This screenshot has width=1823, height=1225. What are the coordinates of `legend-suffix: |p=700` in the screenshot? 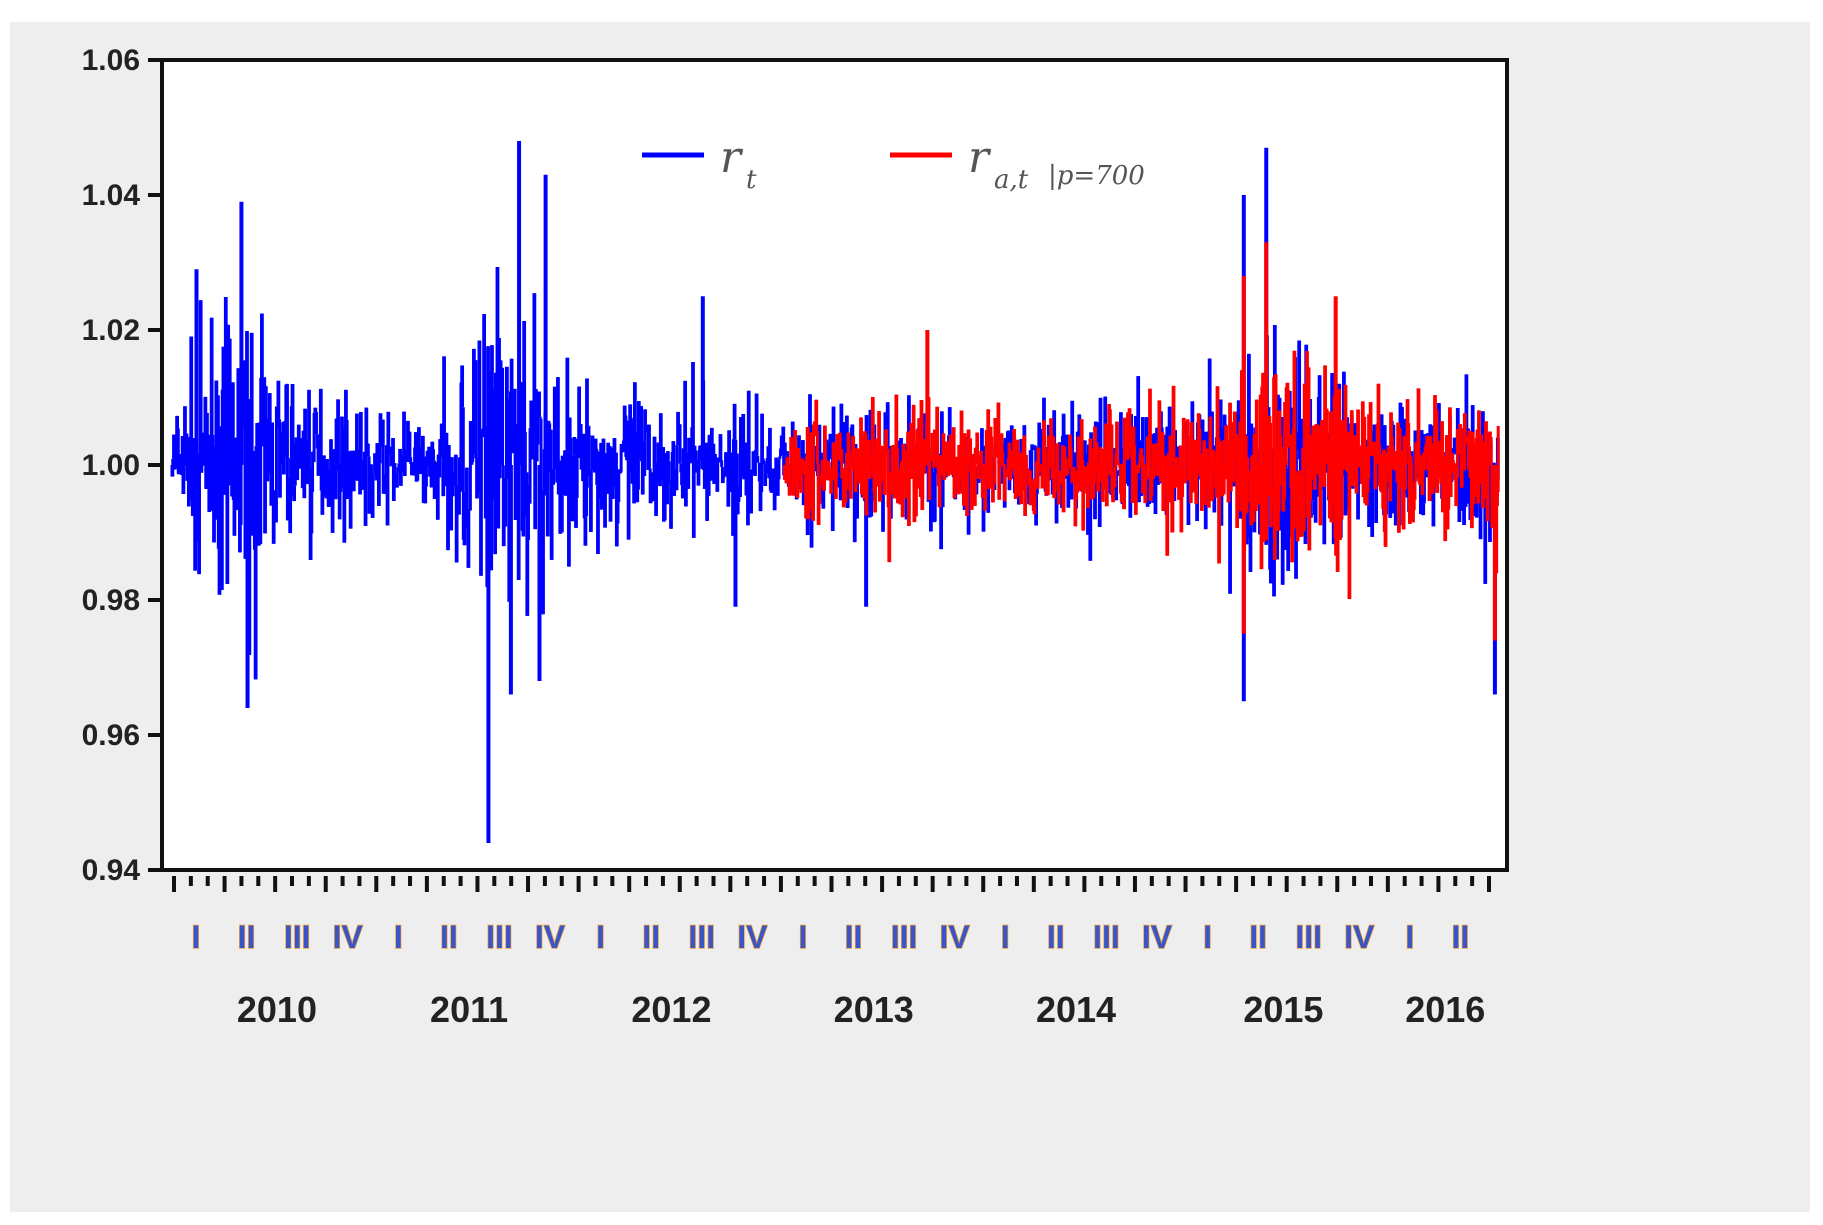 It's located at (1096, 176).